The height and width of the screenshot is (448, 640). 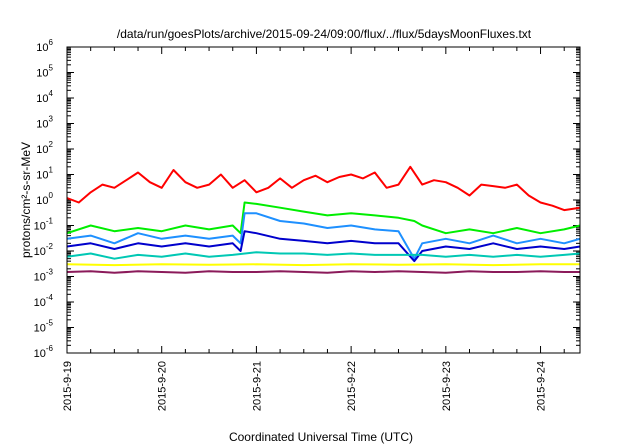 I want to click on y-tick-label: 10⁶, so click(x=44, y=46).